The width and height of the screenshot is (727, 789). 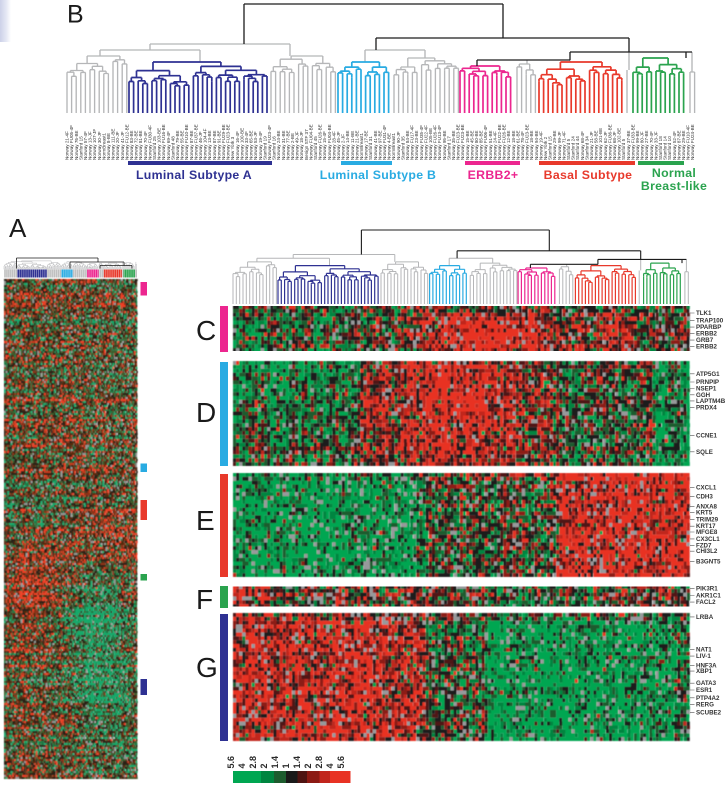 I want to click on svg-text: Norway FU23-4F, so click(x=269, y=142).